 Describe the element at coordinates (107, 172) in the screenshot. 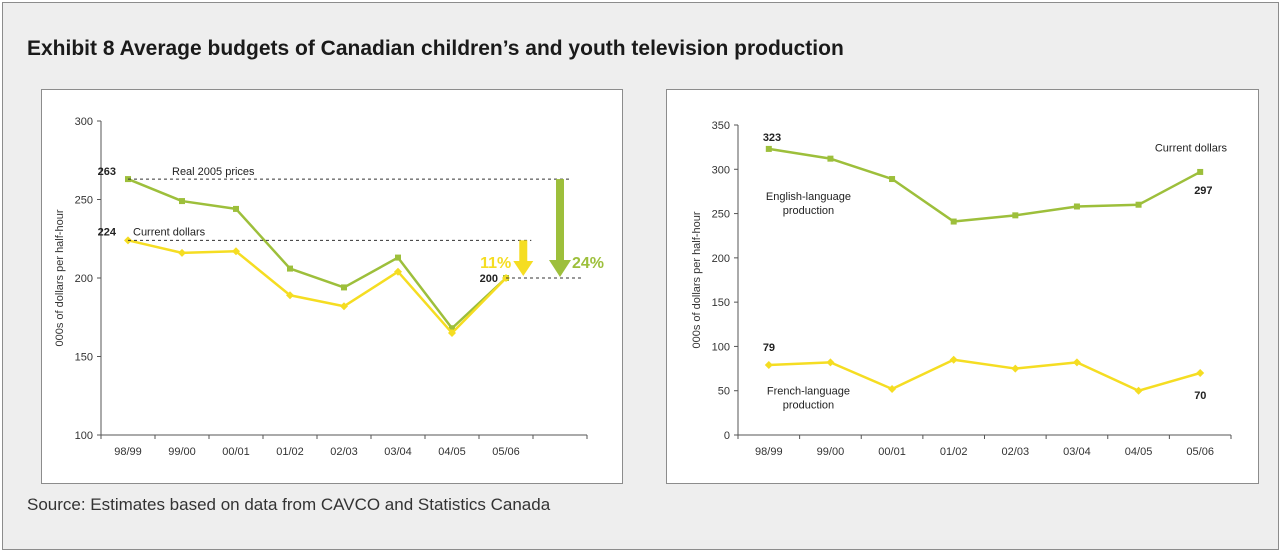

I see `data-label-start-real: 263` at that location.